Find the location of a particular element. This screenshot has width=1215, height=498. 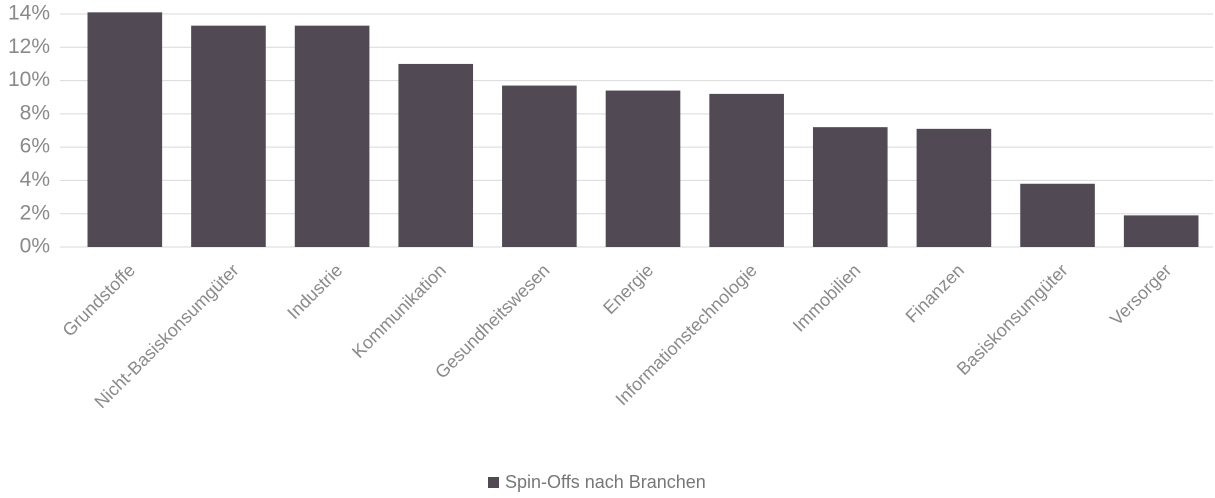

legend-label: Spin-Offs nach Branchen is located at coordinates (605, 482).